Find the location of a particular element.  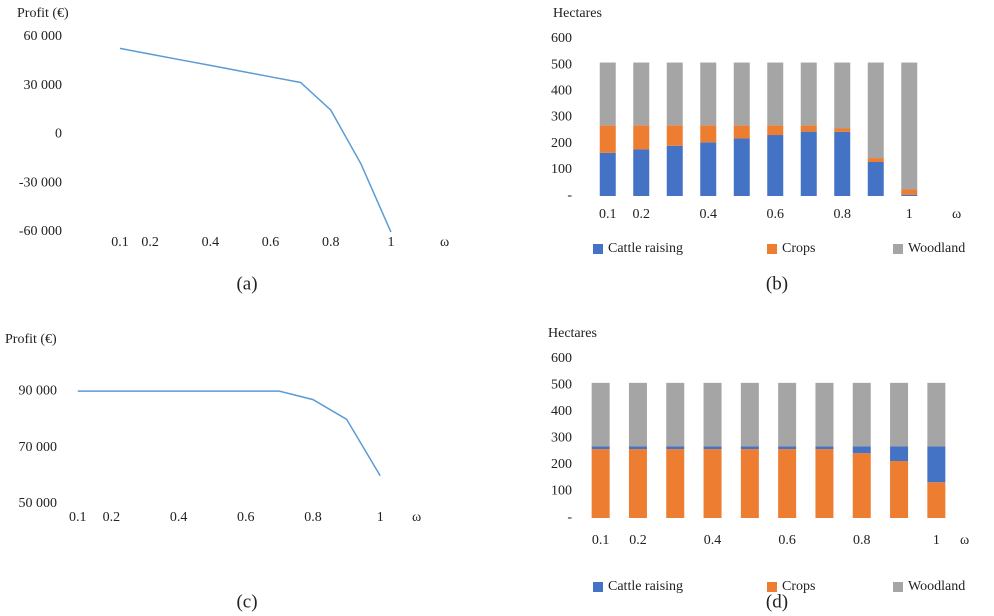

y-axis-label: Hectares is located at coordinates (577, 13).